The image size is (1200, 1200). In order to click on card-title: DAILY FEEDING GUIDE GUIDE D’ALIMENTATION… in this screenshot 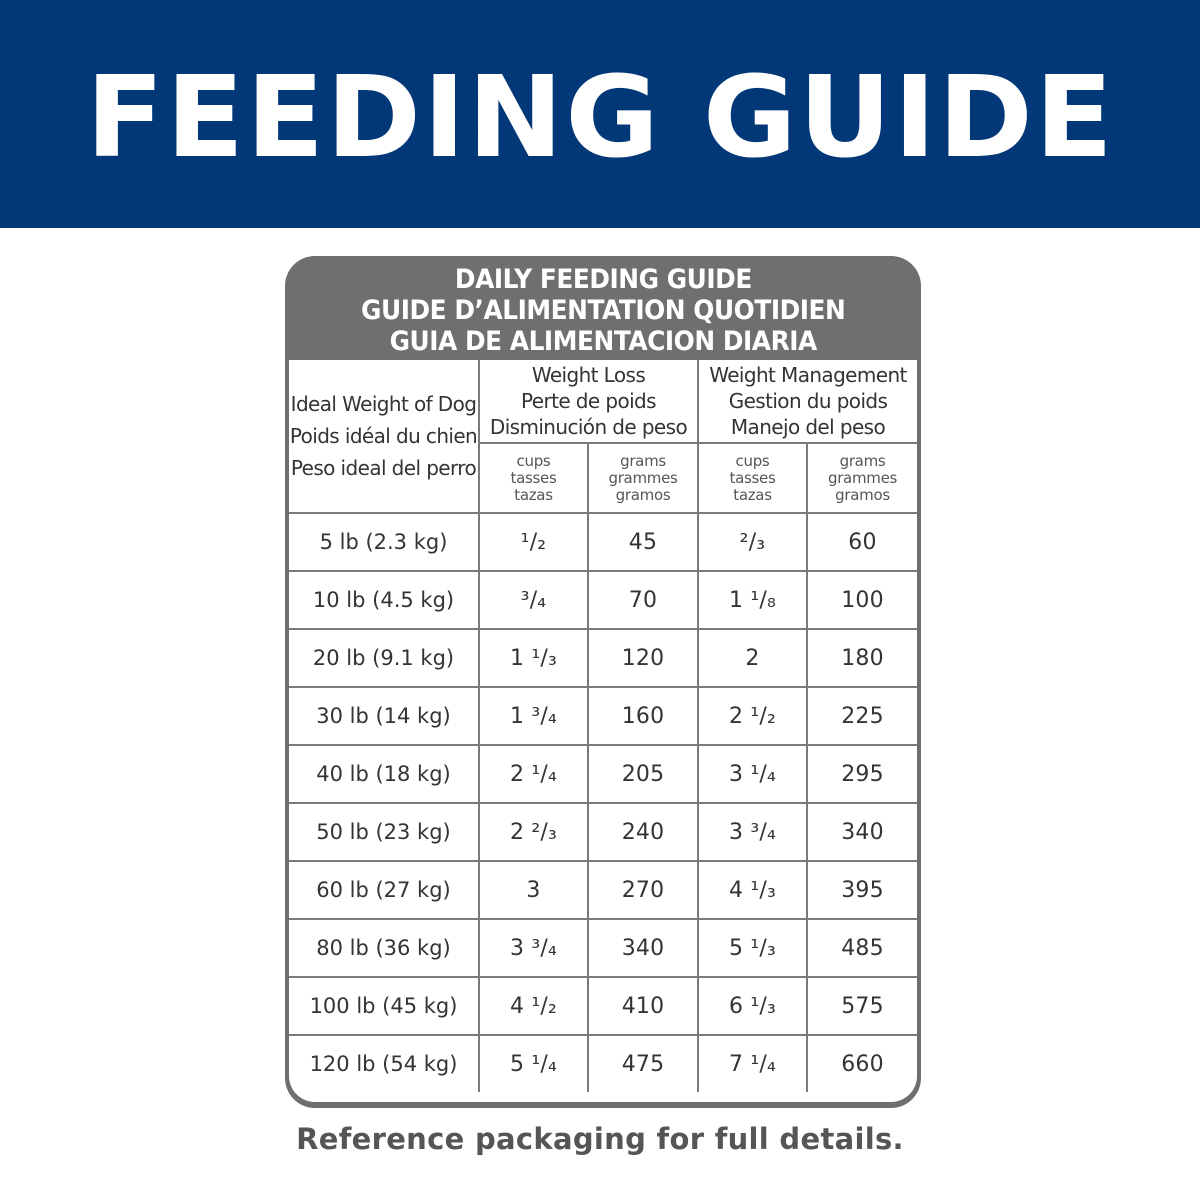, I will do `click(603, 310)`.